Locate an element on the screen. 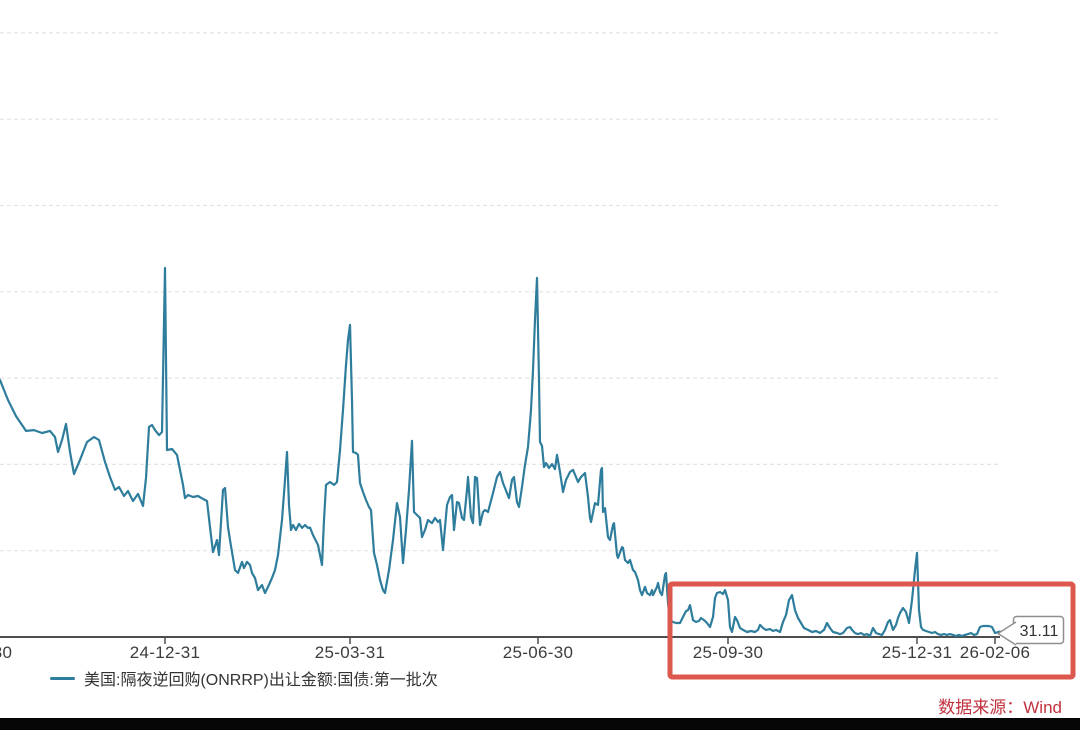  legend: 美国:隔夜逆回购(ONRRP)出让金额:国债:第一批次 is located at coordinates (244, 678).